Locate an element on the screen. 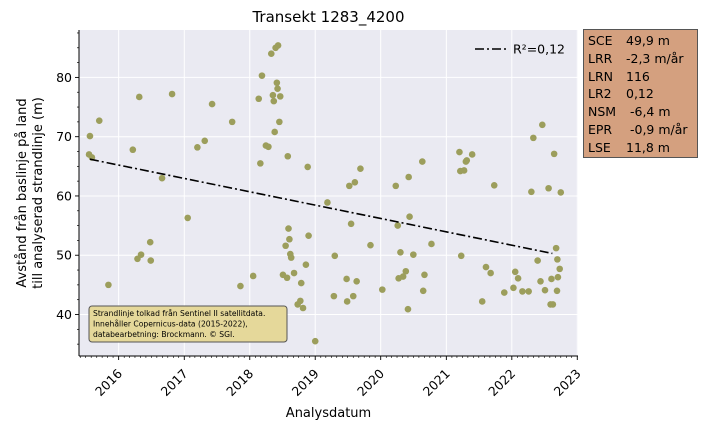 The height and width of the screenshot is (431, 703). stat-value: -6,4 m is located at coordinates (650, 112).